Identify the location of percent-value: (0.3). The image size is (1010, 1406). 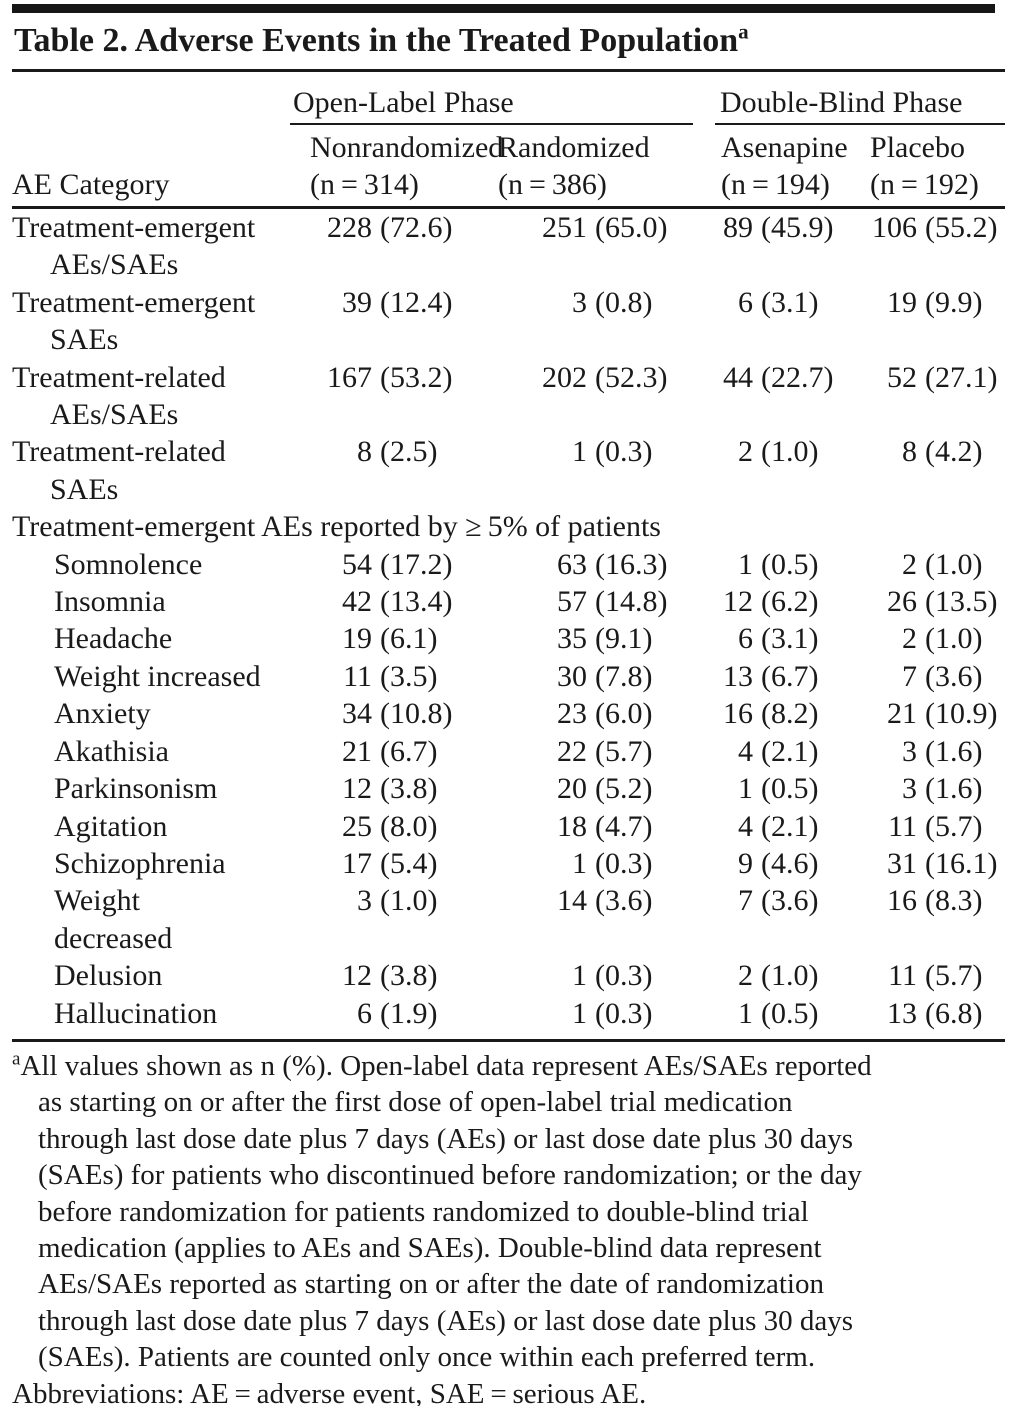
(624, 863).